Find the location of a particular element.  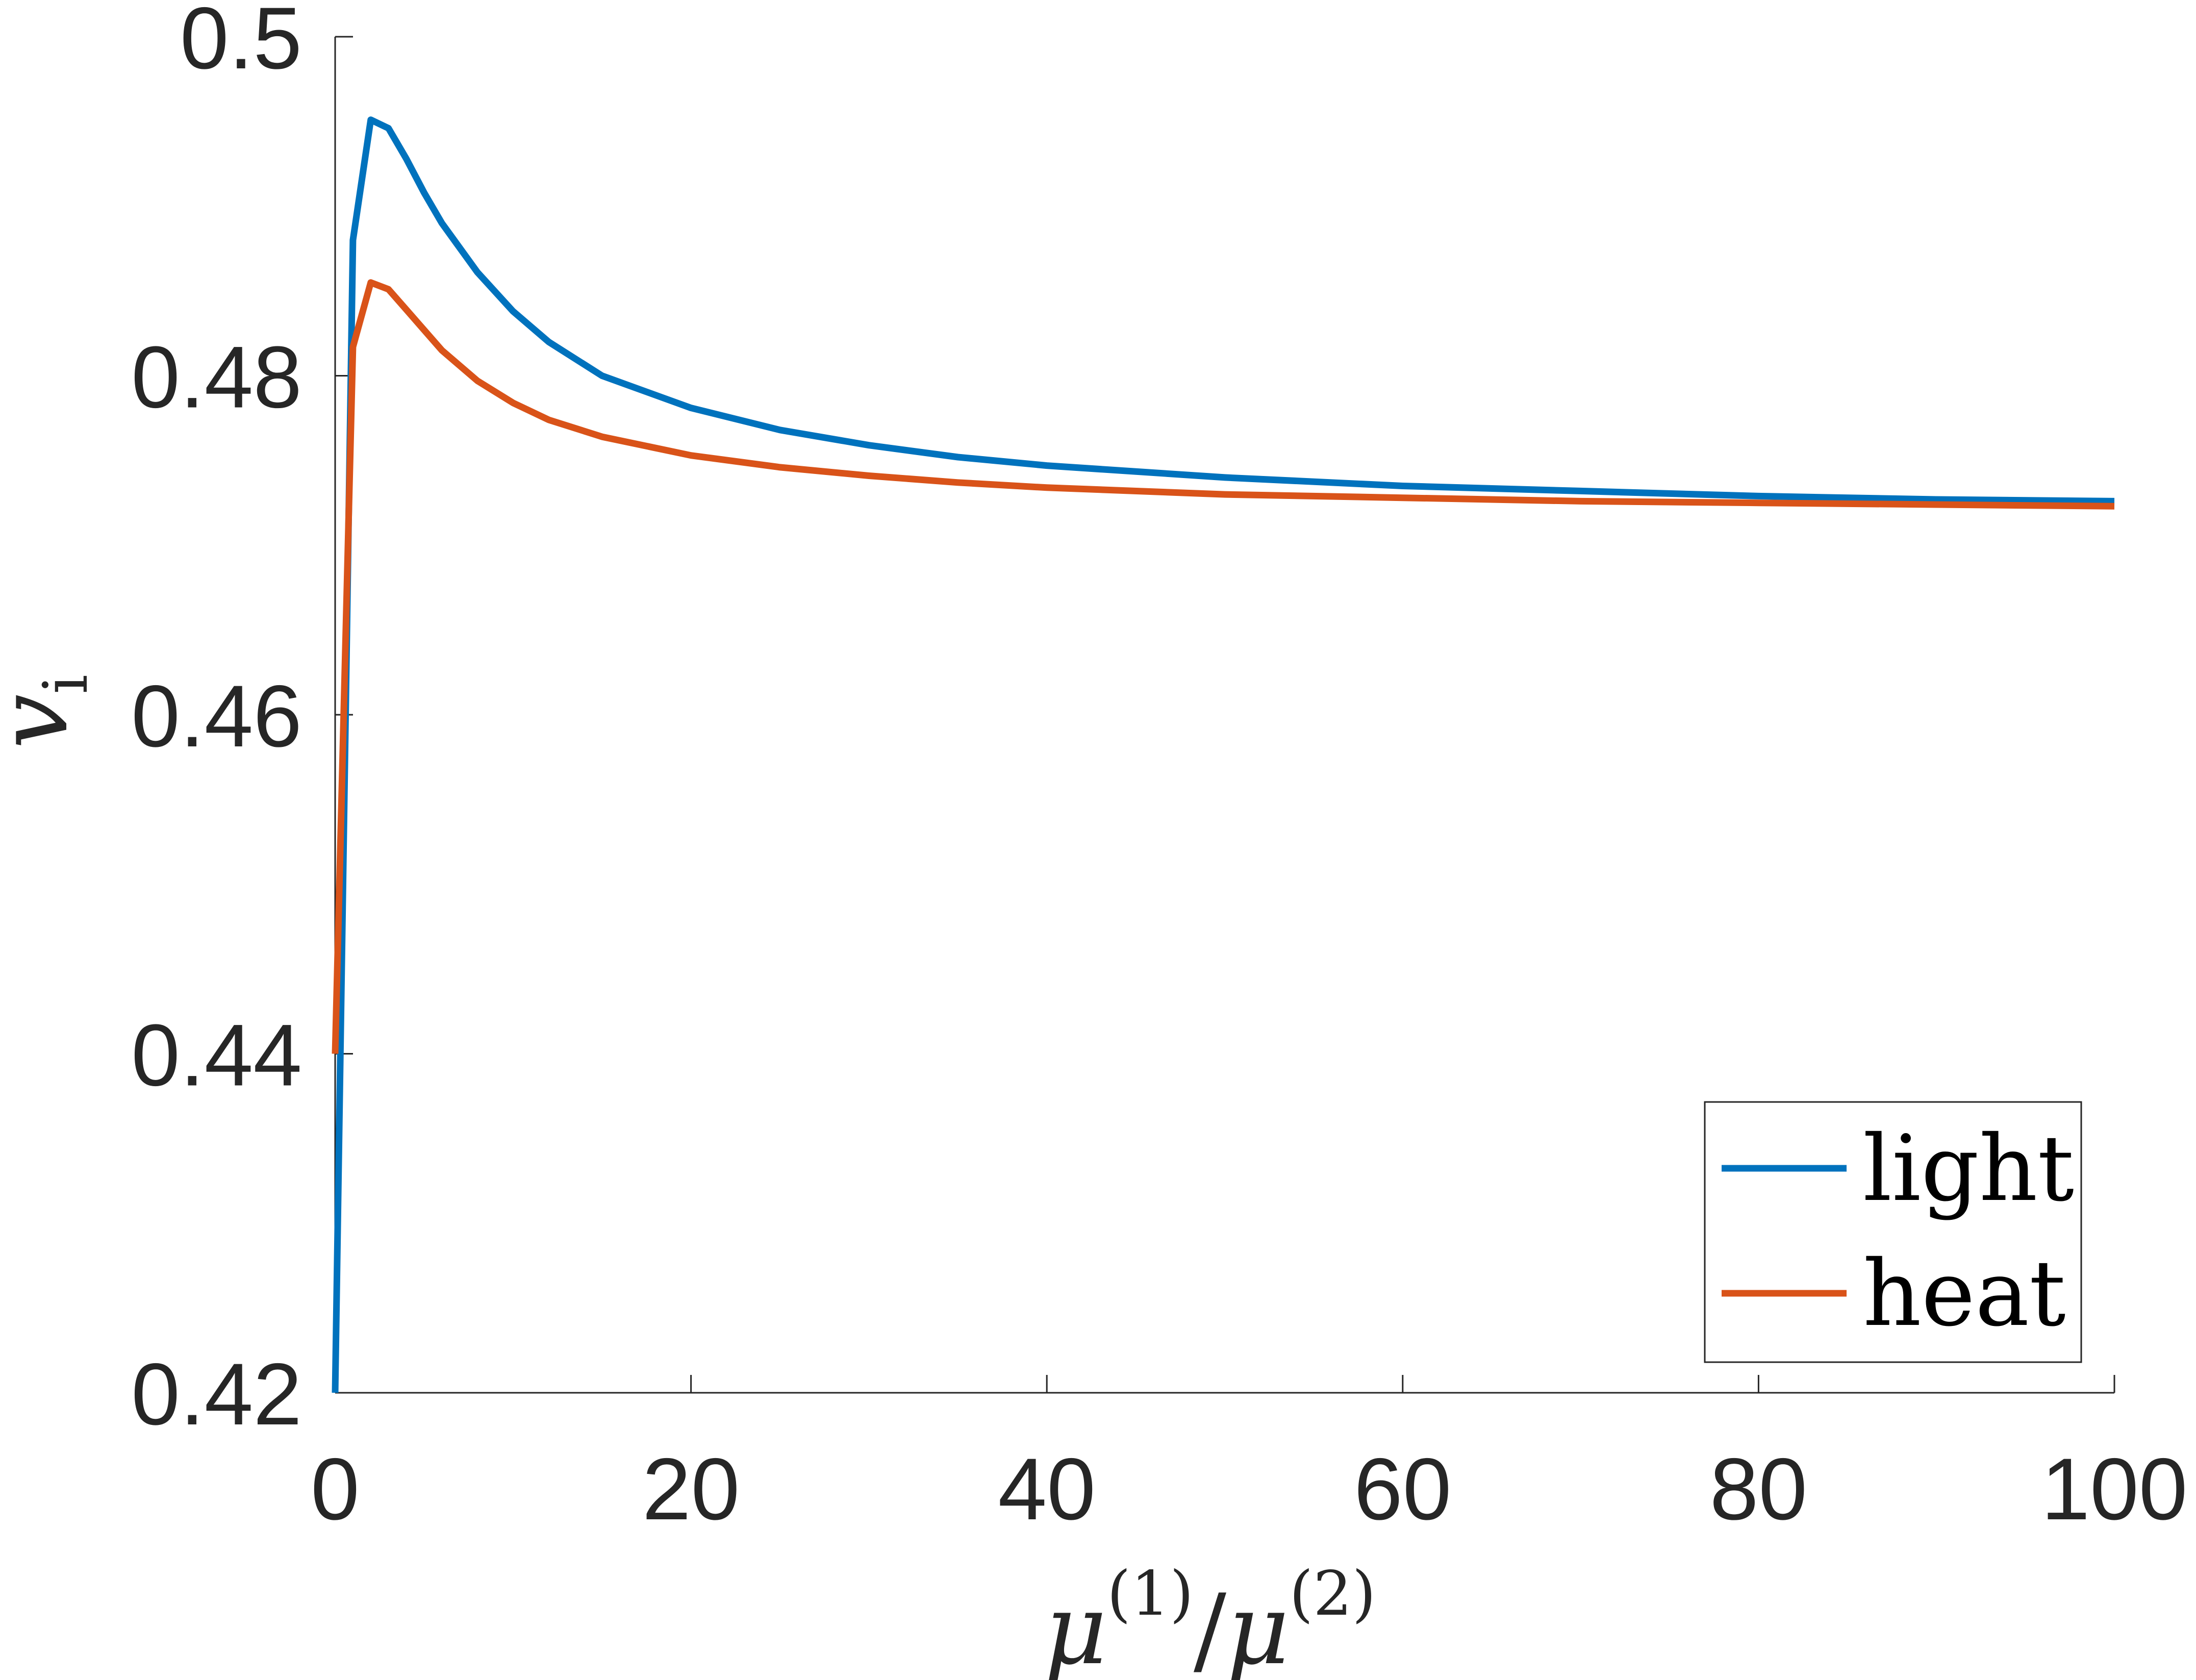

y-tick-label: 0.42 is located at coordinates (216, 1394).